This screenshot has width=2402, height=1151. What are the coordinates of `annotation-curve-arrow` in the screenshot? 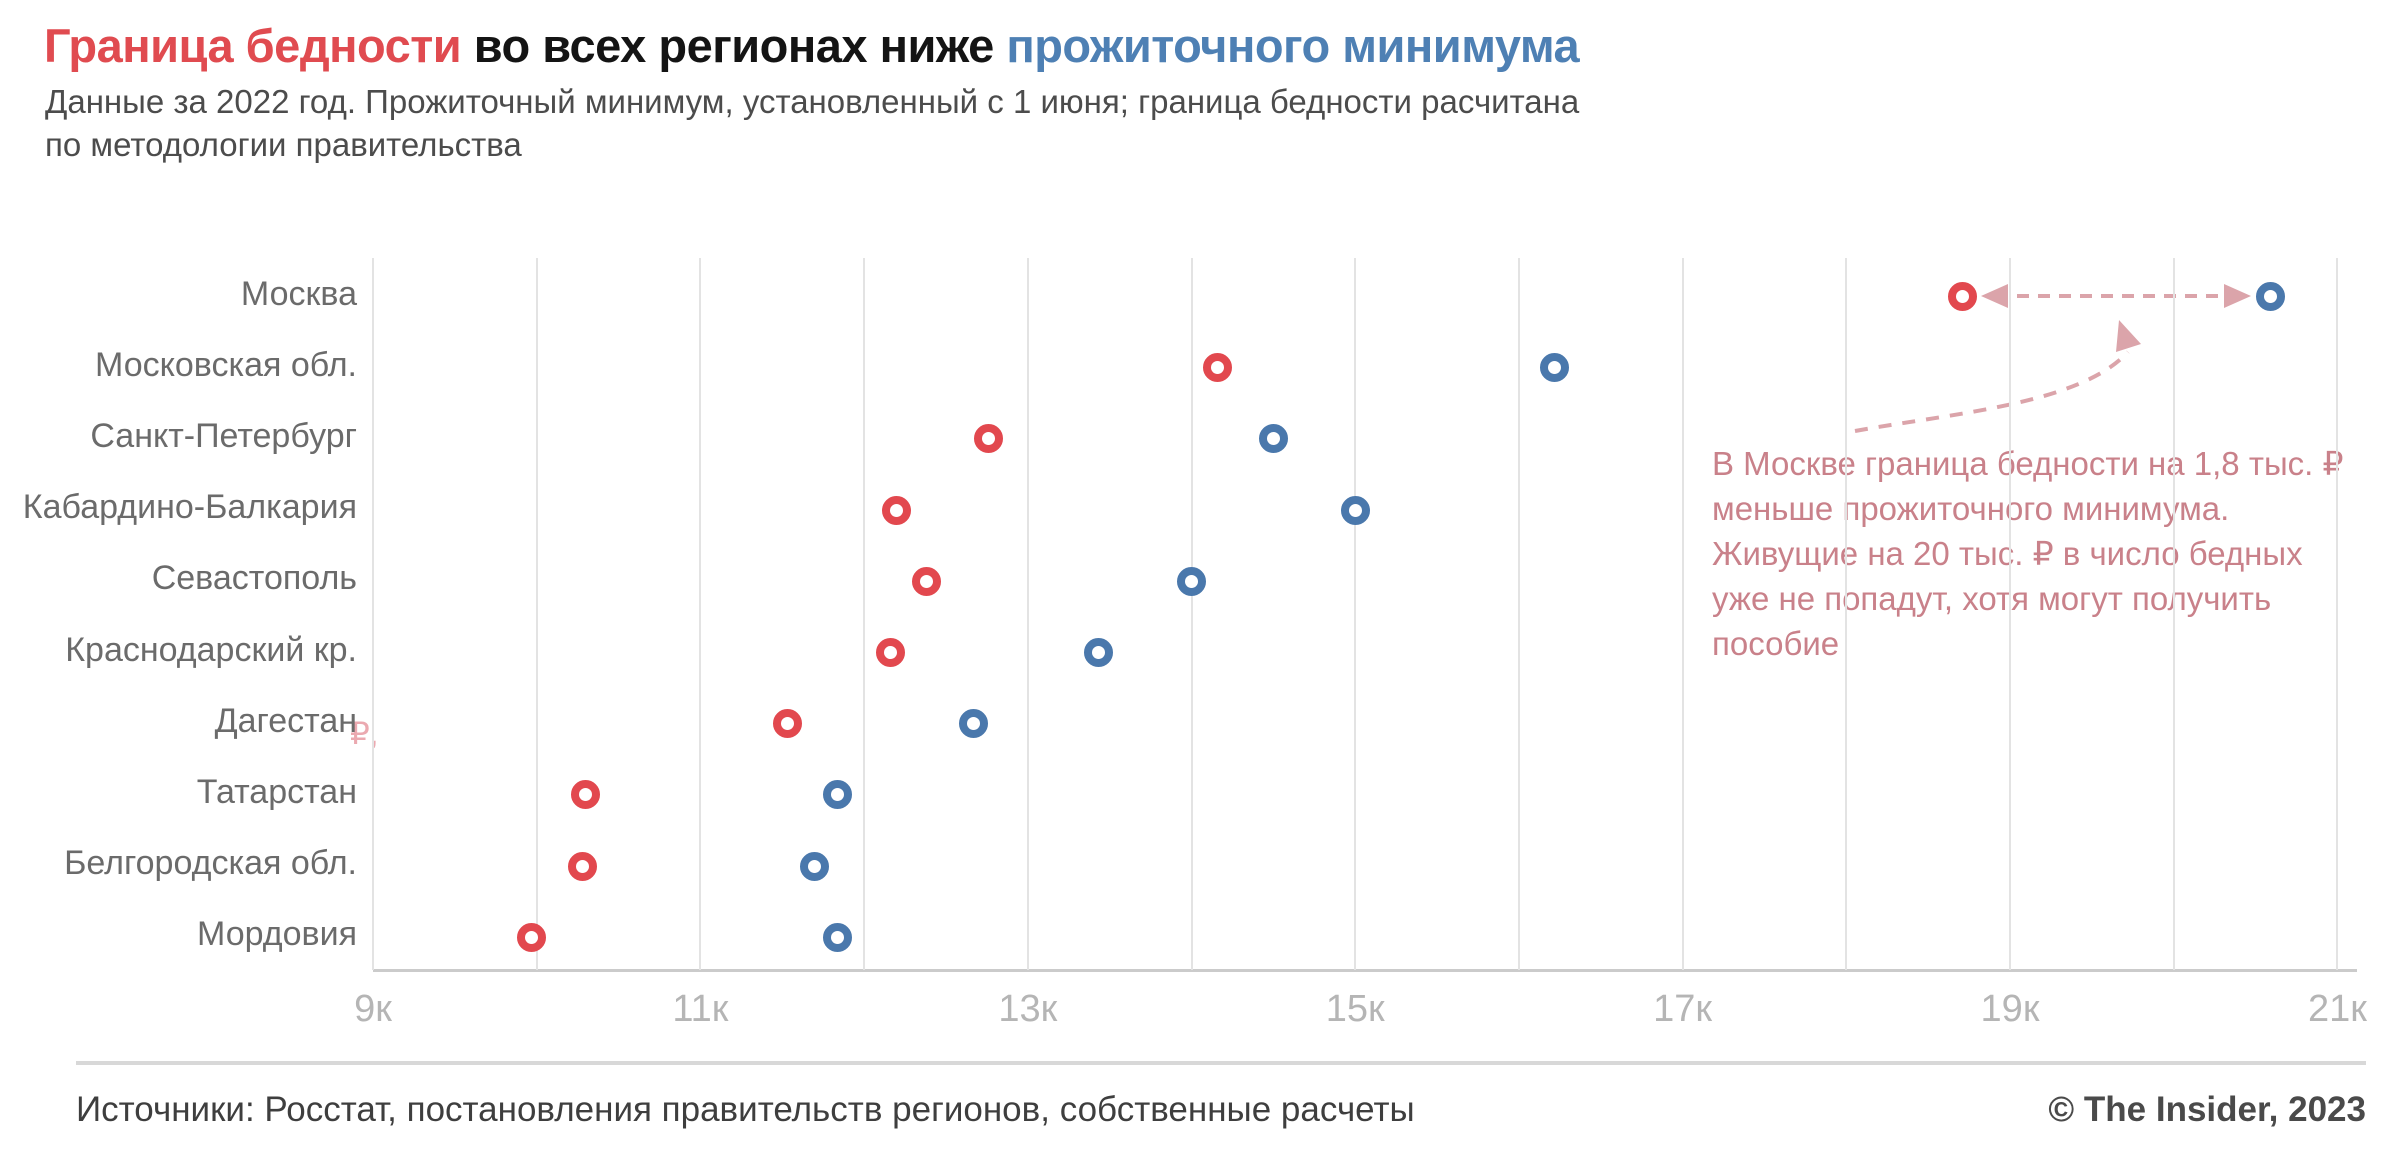 It's located at (1992, 391).